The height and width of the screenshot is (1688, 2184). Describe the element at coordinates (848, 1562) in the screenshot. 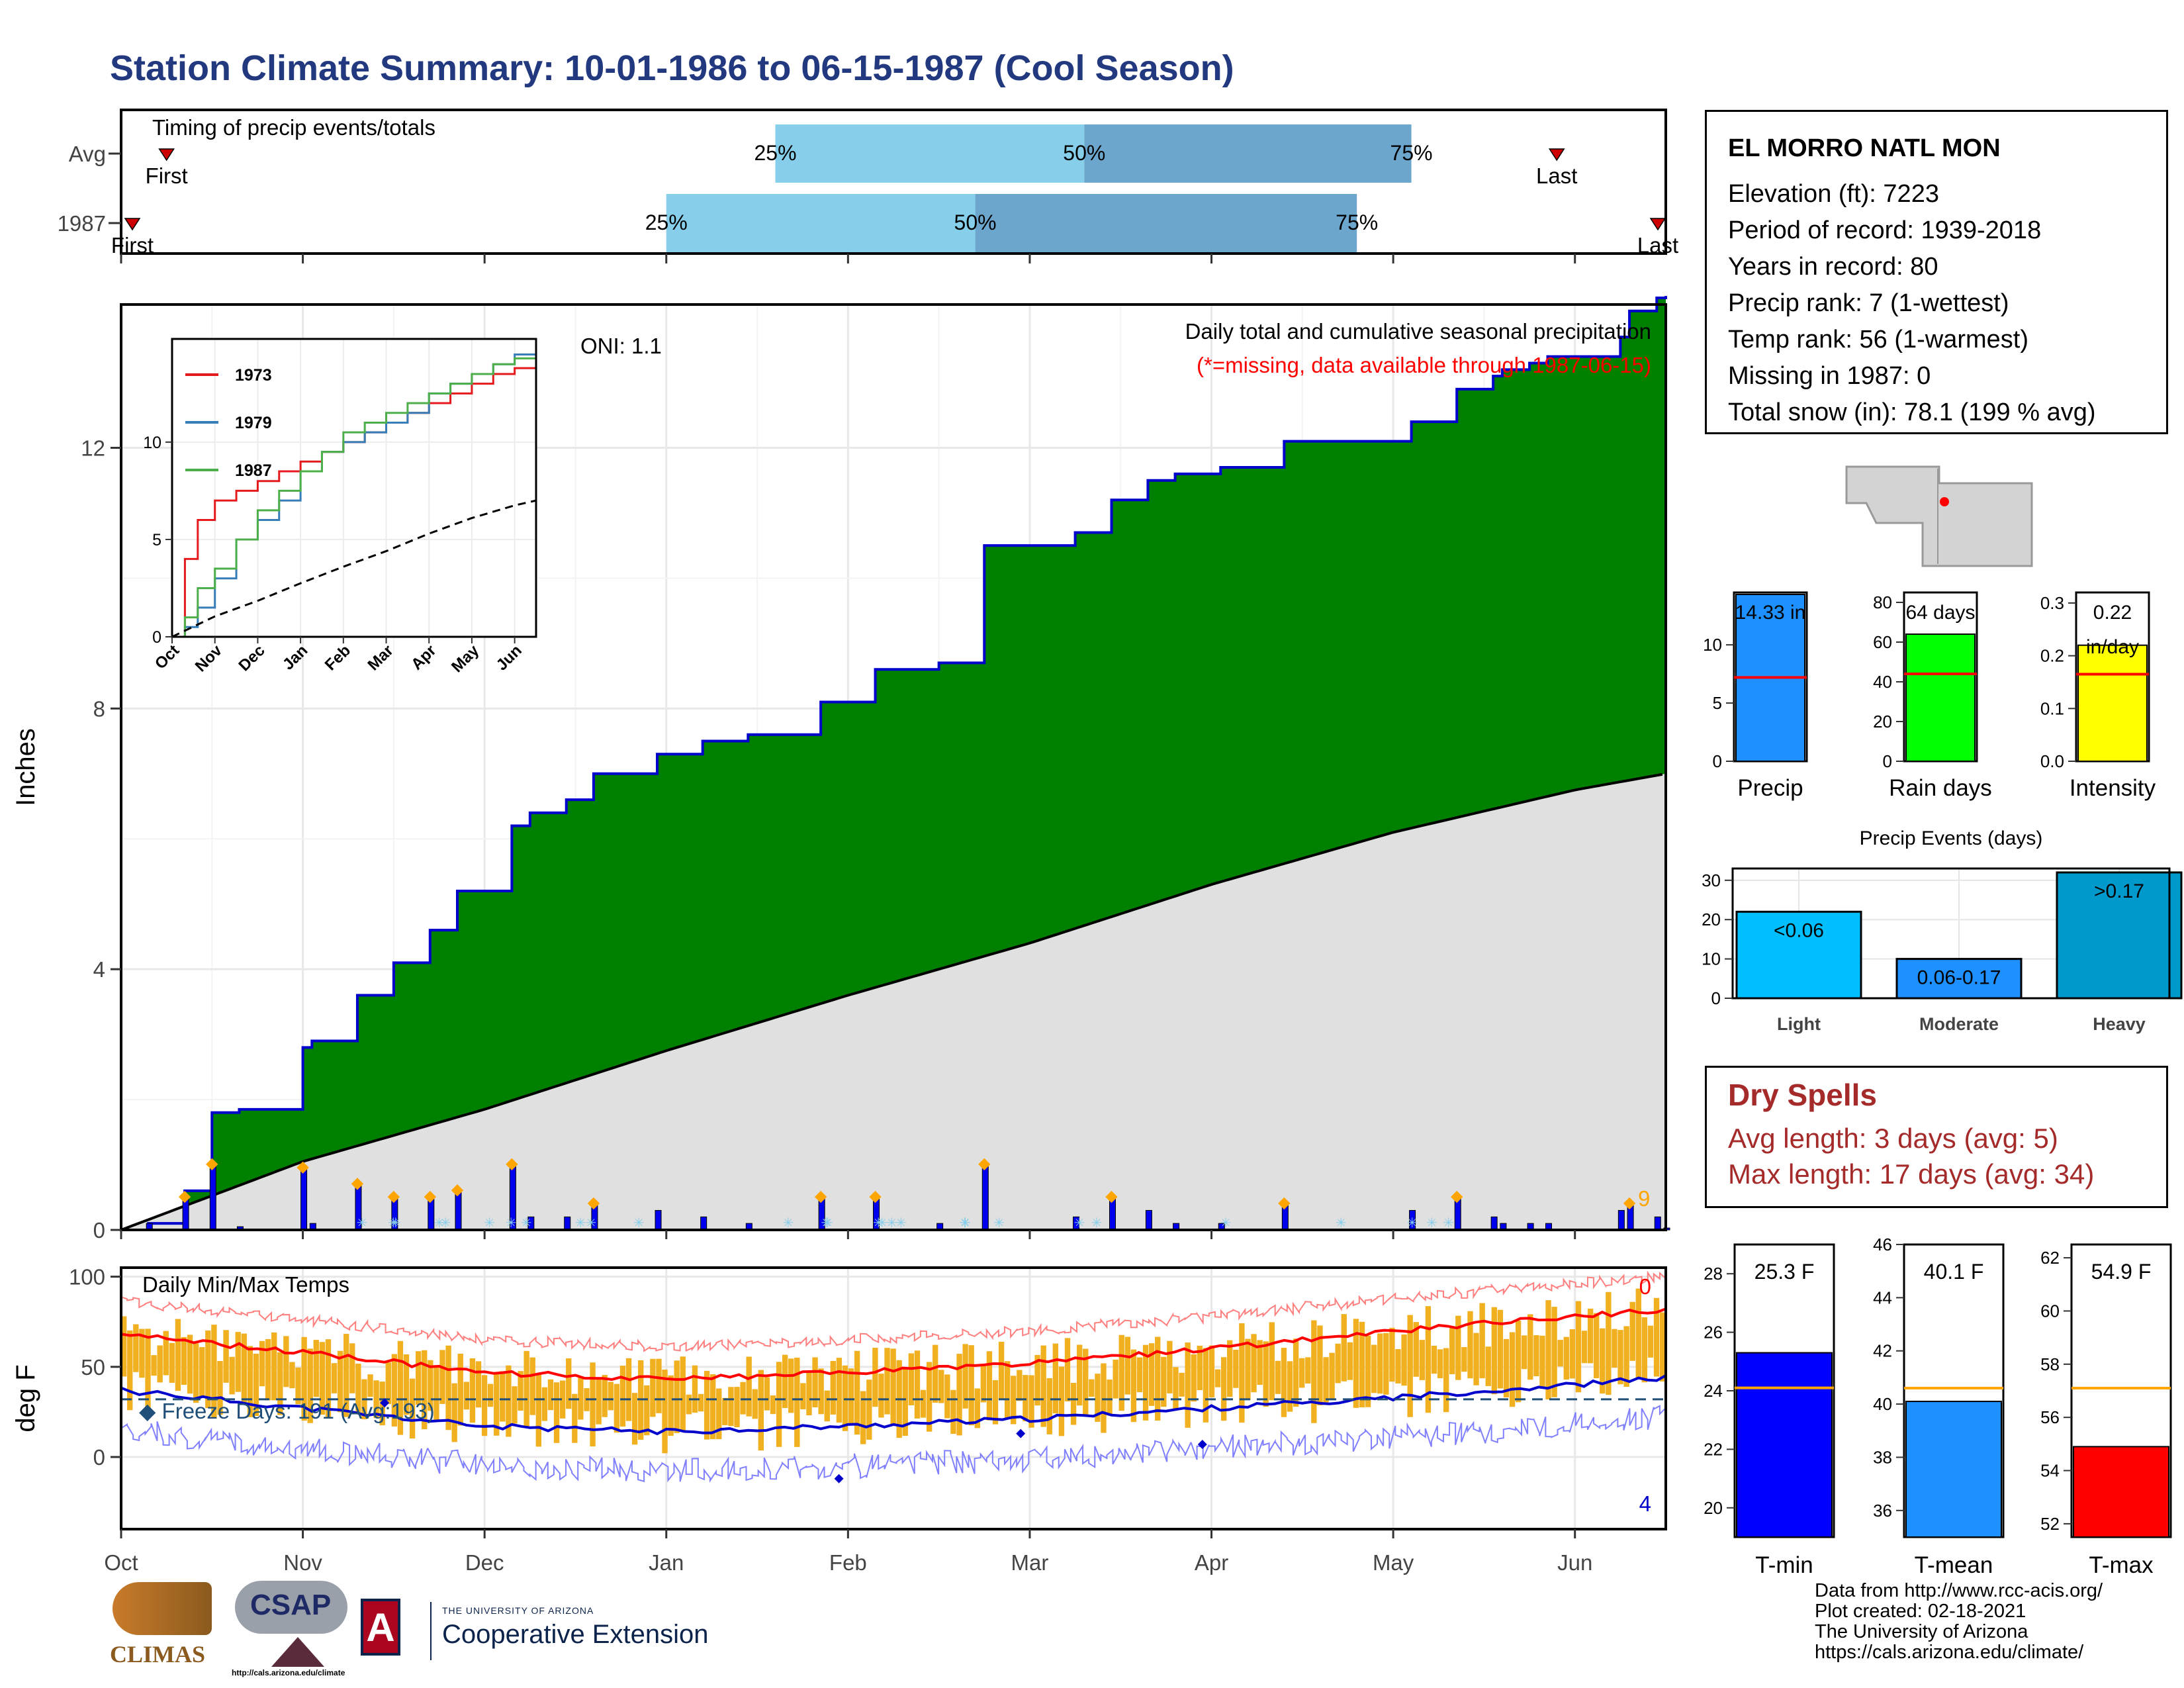

I see `month-x-tick-label: Feb` at that location.